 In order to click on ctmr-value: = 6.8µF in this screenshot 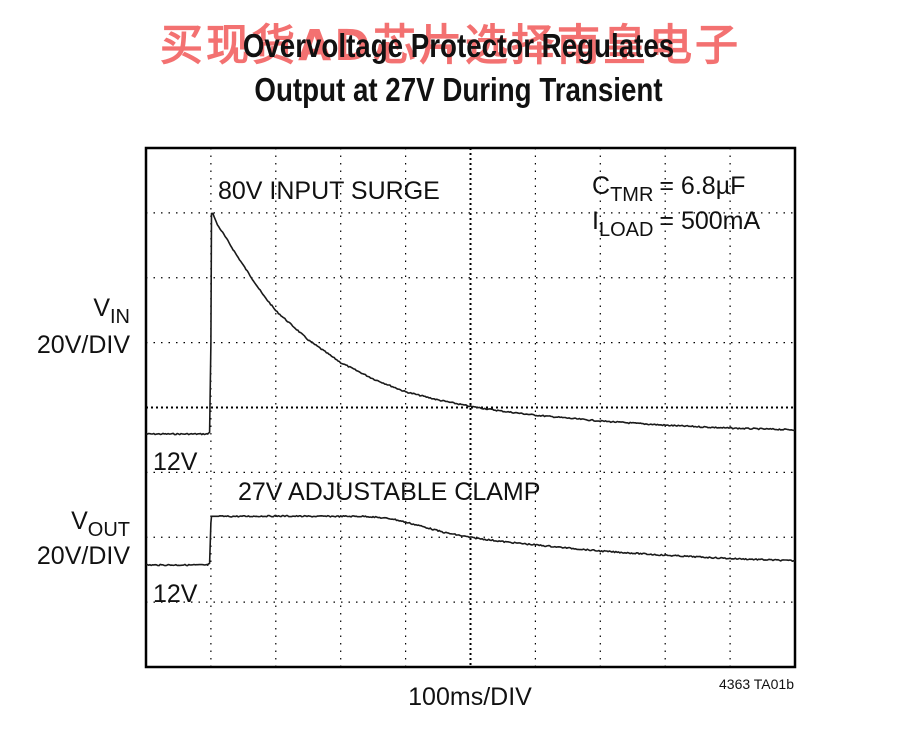, I will do `click(702, 186)`.